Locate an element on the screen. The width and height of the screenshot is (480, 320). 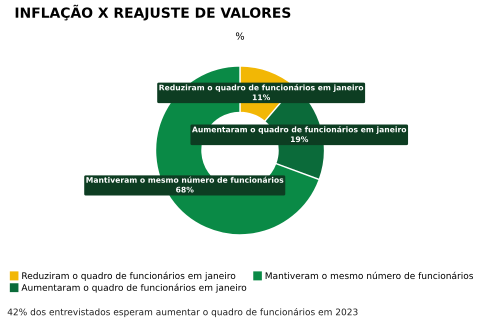
legend-label: Aumentaram o quadro de funcionários em janeiro is located at coordinates (133, 288).